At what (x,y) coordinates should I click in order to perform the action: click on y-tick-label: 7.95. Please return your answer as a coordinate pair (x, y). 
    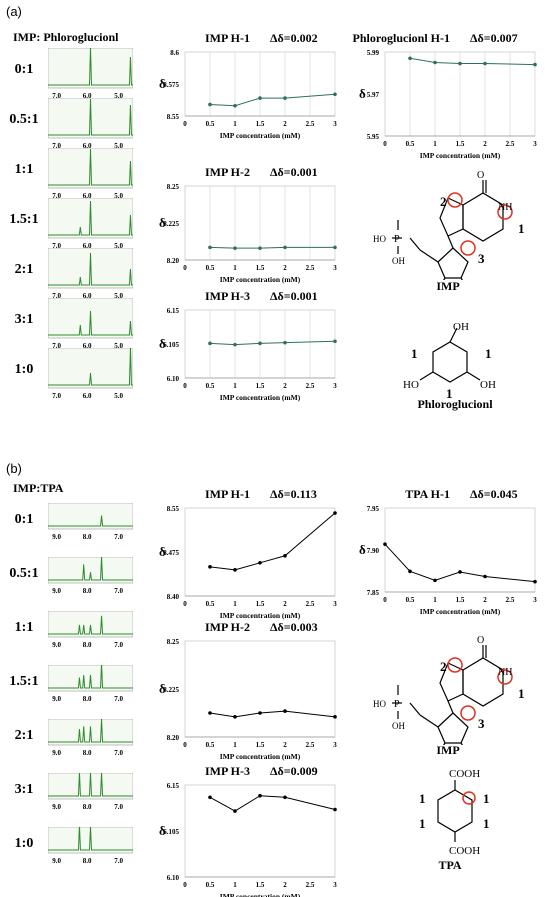
    Looking at the image, I should click on (373, 509).